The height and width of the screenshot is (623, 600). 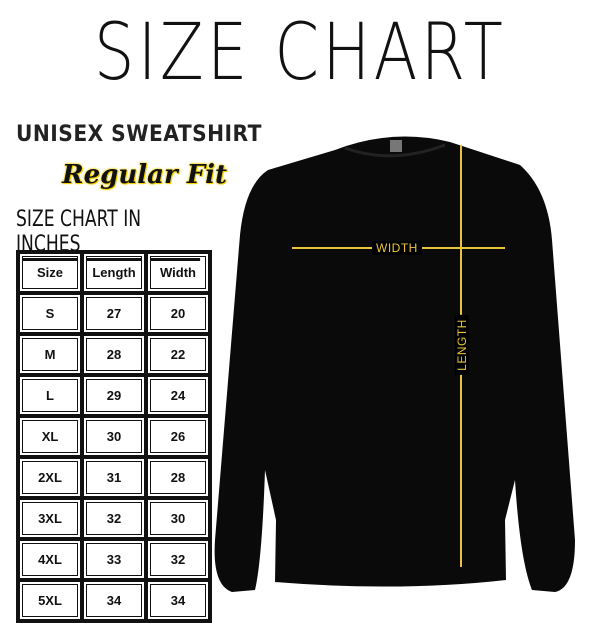 I want to click on table-cell: 4XL, so click(x=50, y=559).